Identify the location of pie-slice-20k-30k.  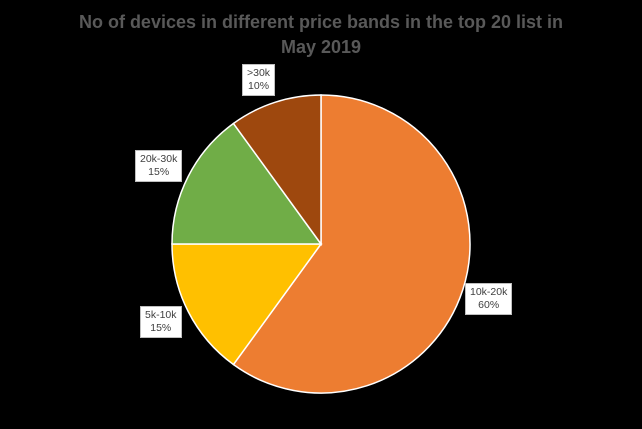
(247, 183).